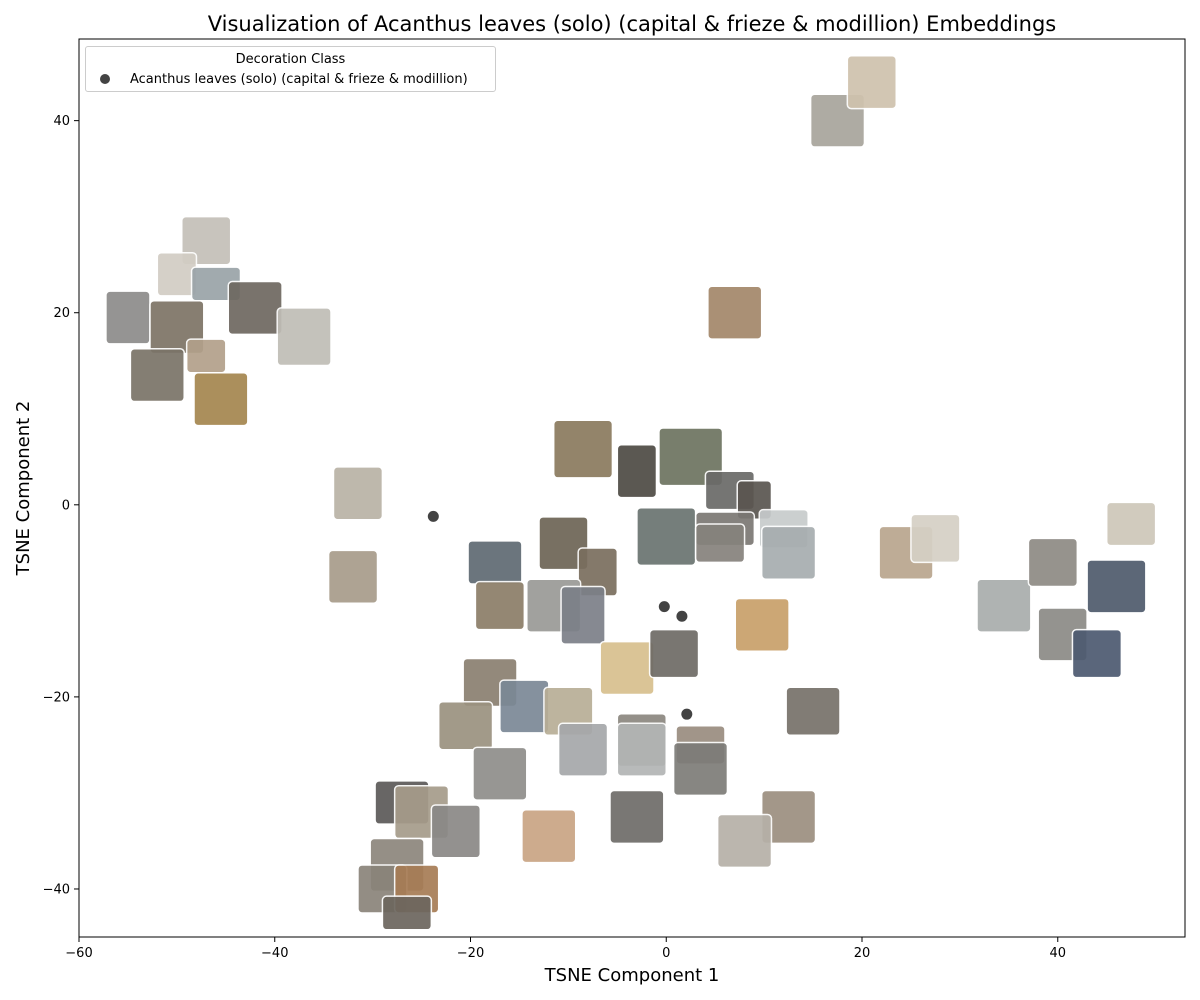 The width and height of the screenshot is (1200, 1000). What do you see at coordinates (66, 505) in the screenshot?
I see `y-tick-label-2: 0` at bounding box center [66, 505].